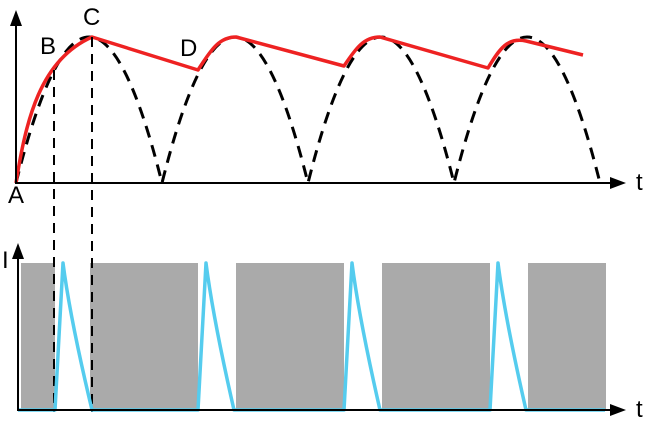 This screenshot has width=651, height=428. What do you see at coordinates (48, 46) in the screenshot?
I see `label-b: B` at bounding box center [48, 46].